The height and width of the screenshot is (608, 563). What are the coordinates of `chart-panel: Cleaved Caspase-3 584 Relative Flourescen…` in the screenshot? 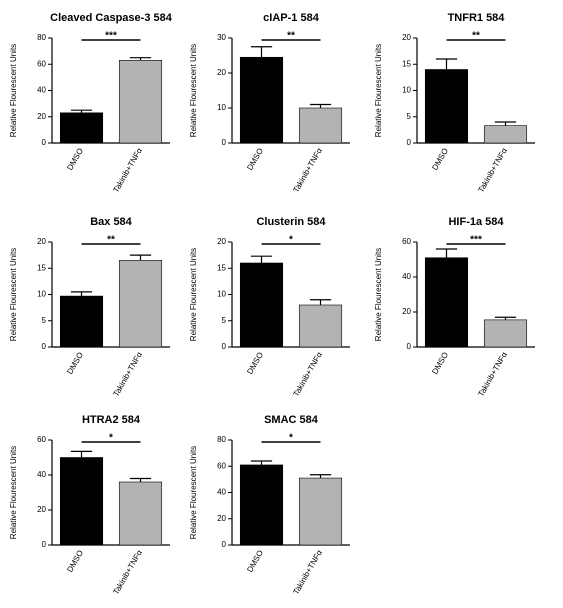 It's located at (91, 103).